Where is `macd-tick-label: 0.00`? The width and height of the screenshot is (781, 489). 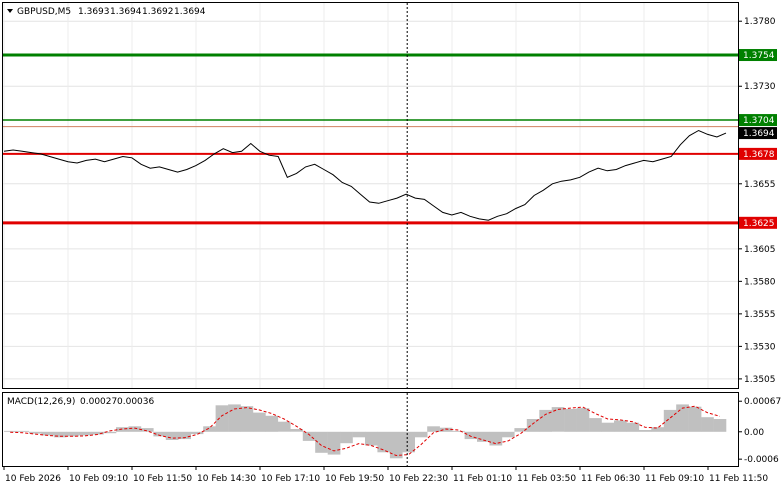 macd-tick-label: 0.00 is located at coordinates (754, 433).